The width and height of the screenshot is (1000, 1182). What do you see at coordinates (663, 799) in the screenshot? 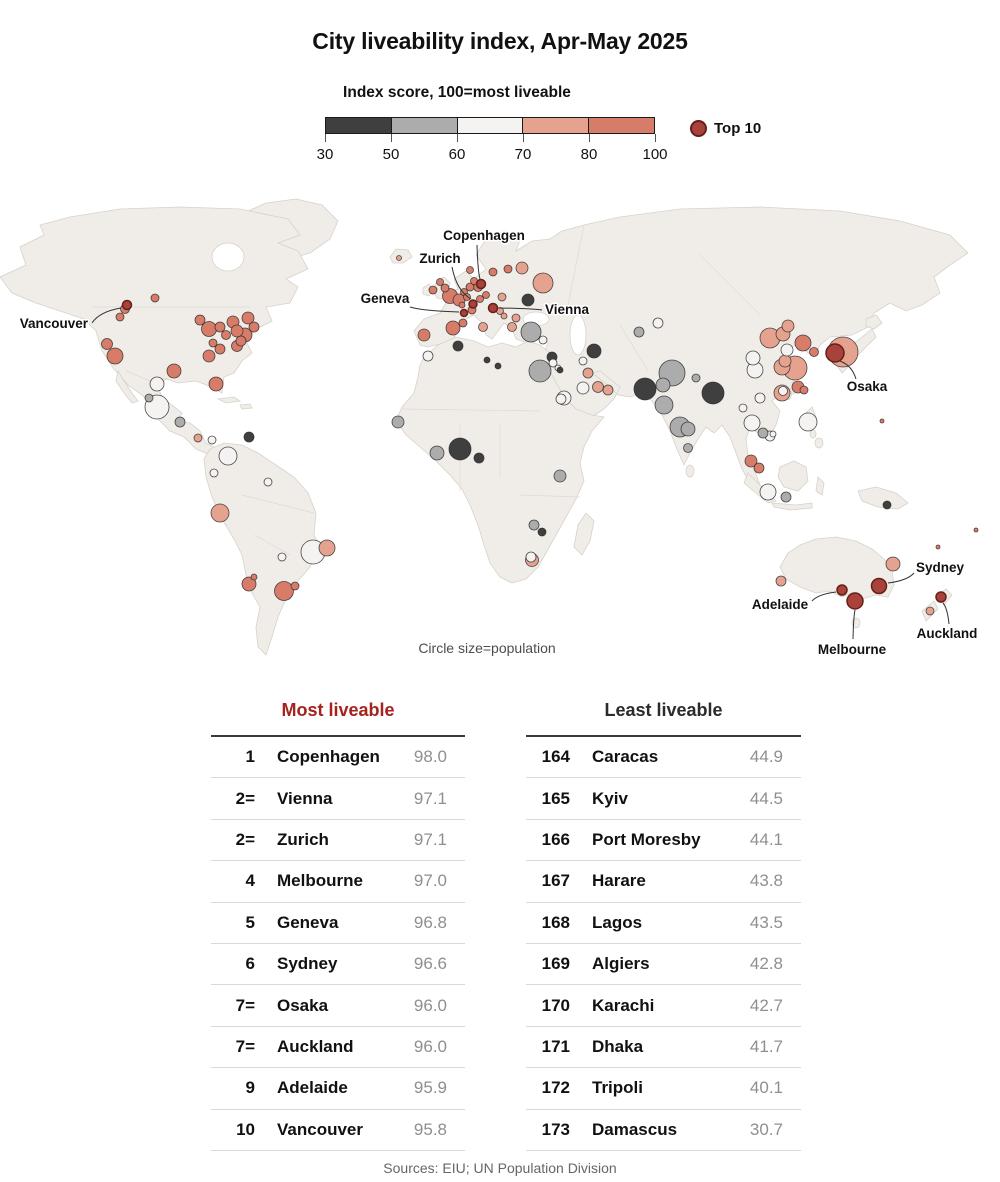
I see `table-row: 165 Kyiv 44.5` at bounding box center [663, 799].